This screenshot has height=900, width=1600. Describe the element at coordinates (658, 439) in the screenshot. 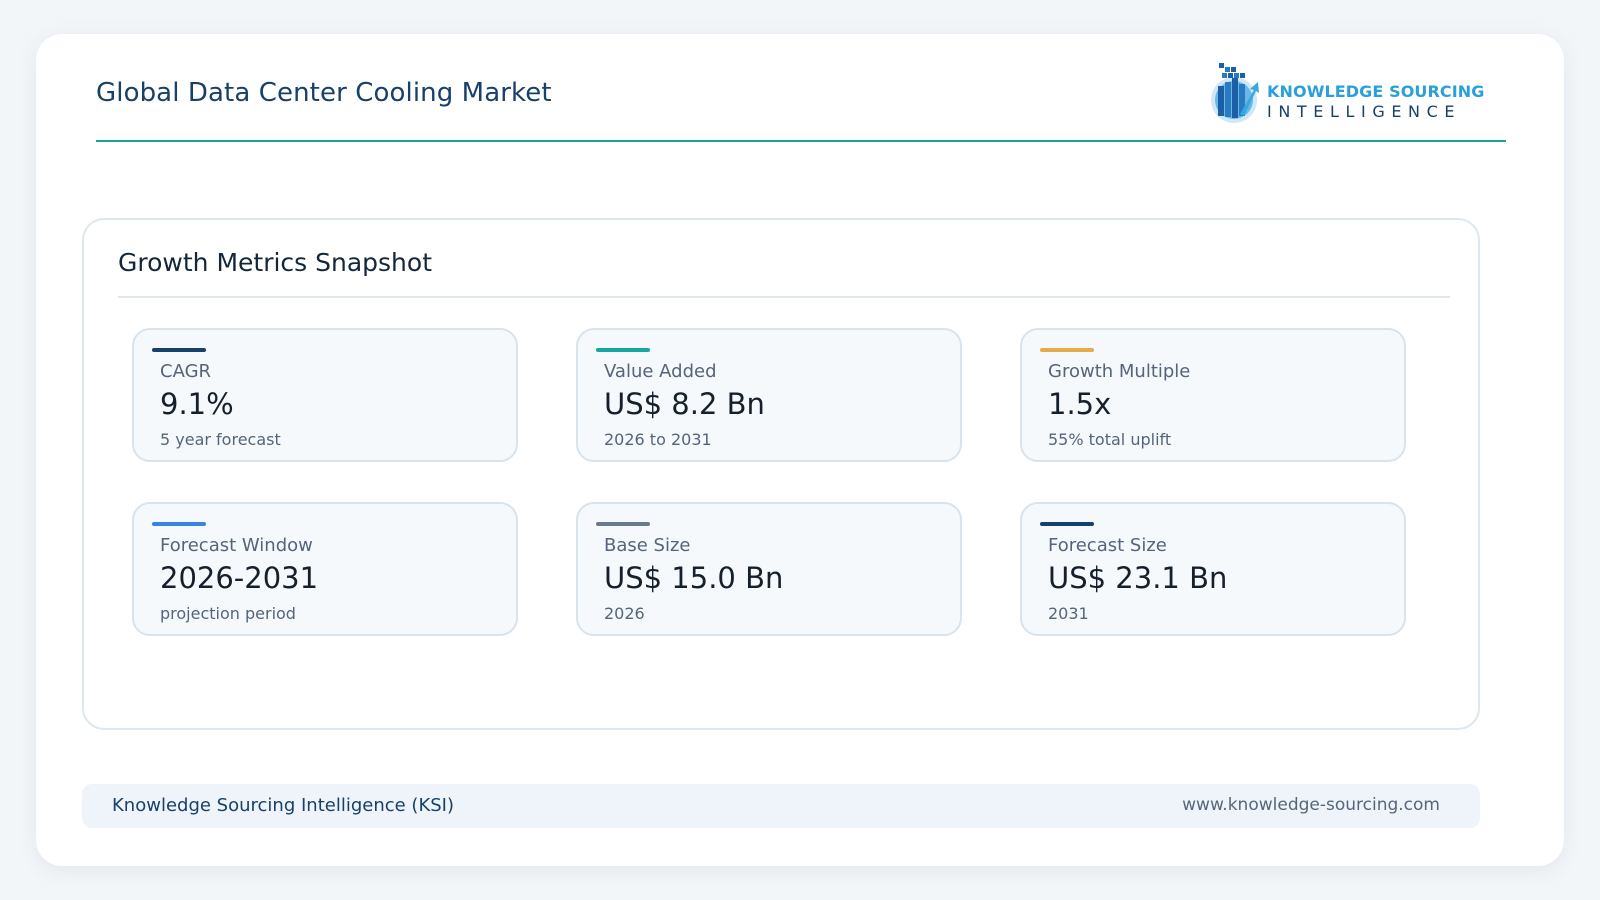

I see `metric-subtext: 2026 to 2031` at that location.